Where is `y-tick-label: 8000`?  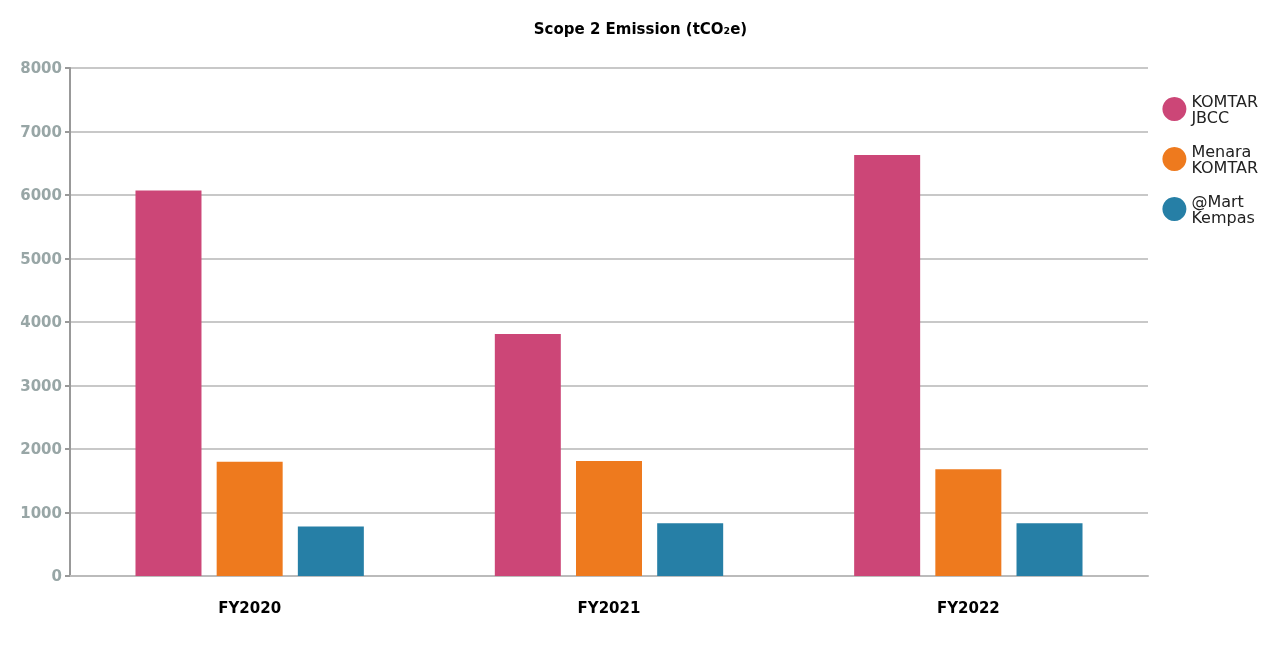 y-tick-label: 8000 is located at coordinates (41, 68).